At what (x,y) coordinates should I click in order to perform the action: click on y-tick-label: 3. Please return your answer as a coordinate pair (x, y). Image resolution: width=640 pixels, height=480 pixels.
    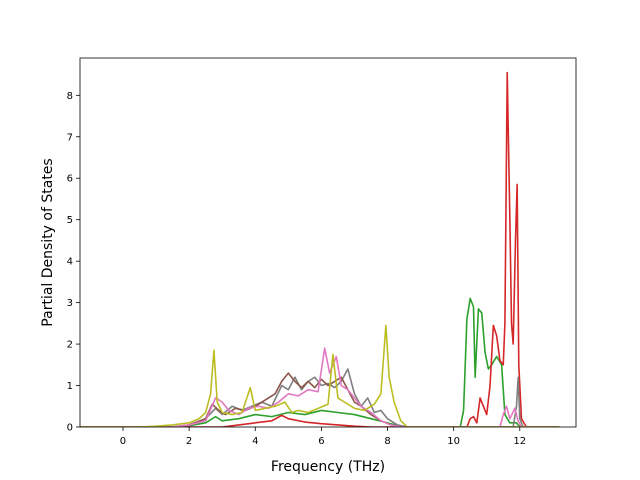
    Looking at the image, I should click on (70, 303).